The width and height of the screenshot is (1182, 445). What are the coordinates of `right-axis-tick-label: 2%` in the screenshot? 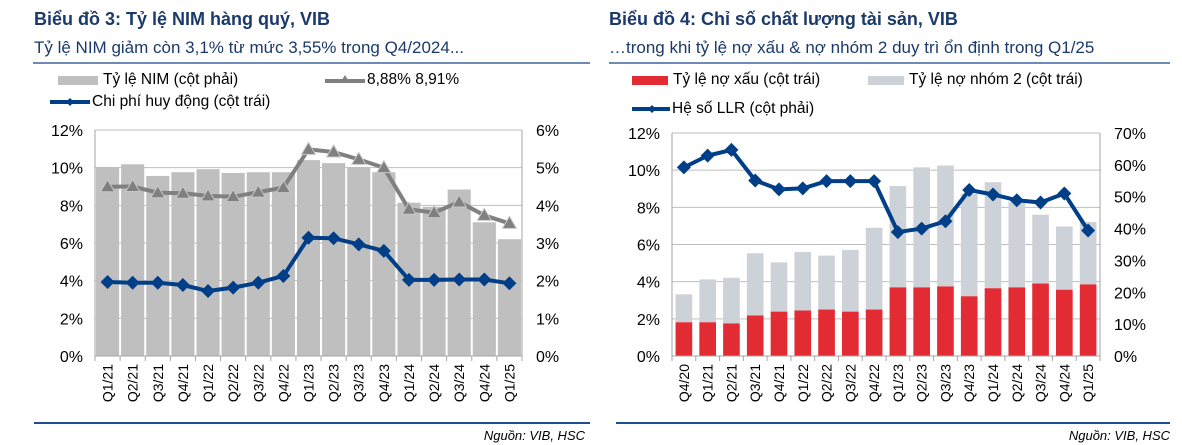 It's located at (547, 282).